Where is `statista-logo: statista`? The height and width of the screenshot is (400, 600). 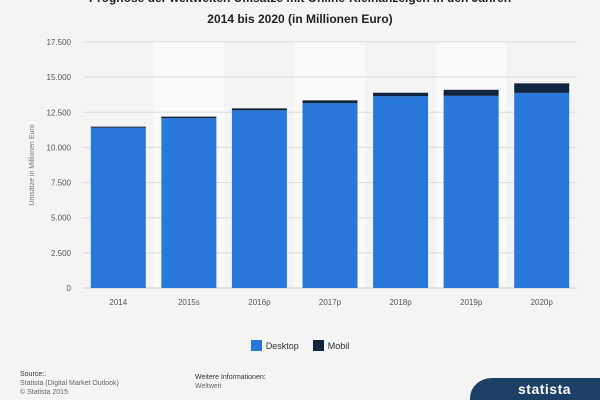 statista-logo: statista is located at coordinates (535, 389).